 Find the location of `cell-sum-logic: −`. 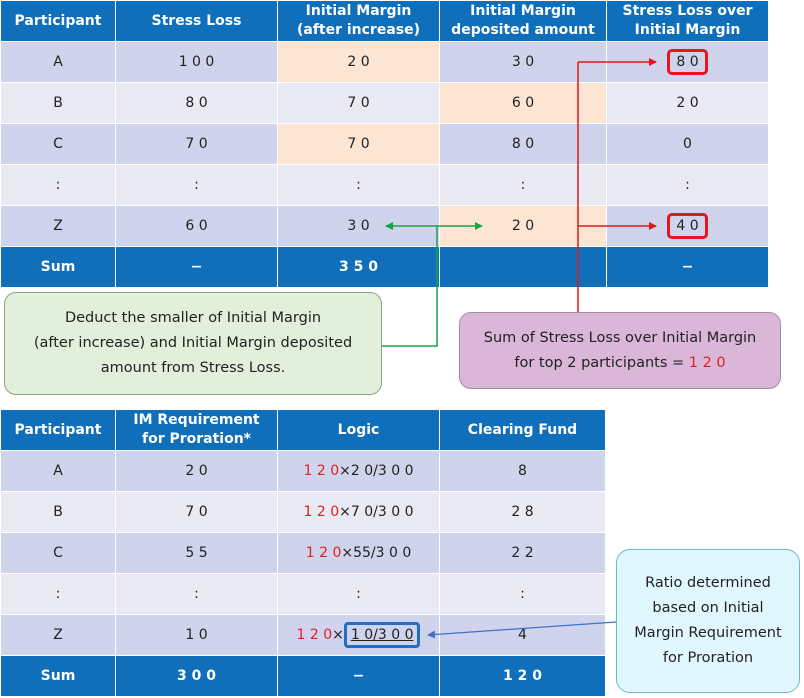

cell-sum-logic: − is located at coordinates (358, 676).